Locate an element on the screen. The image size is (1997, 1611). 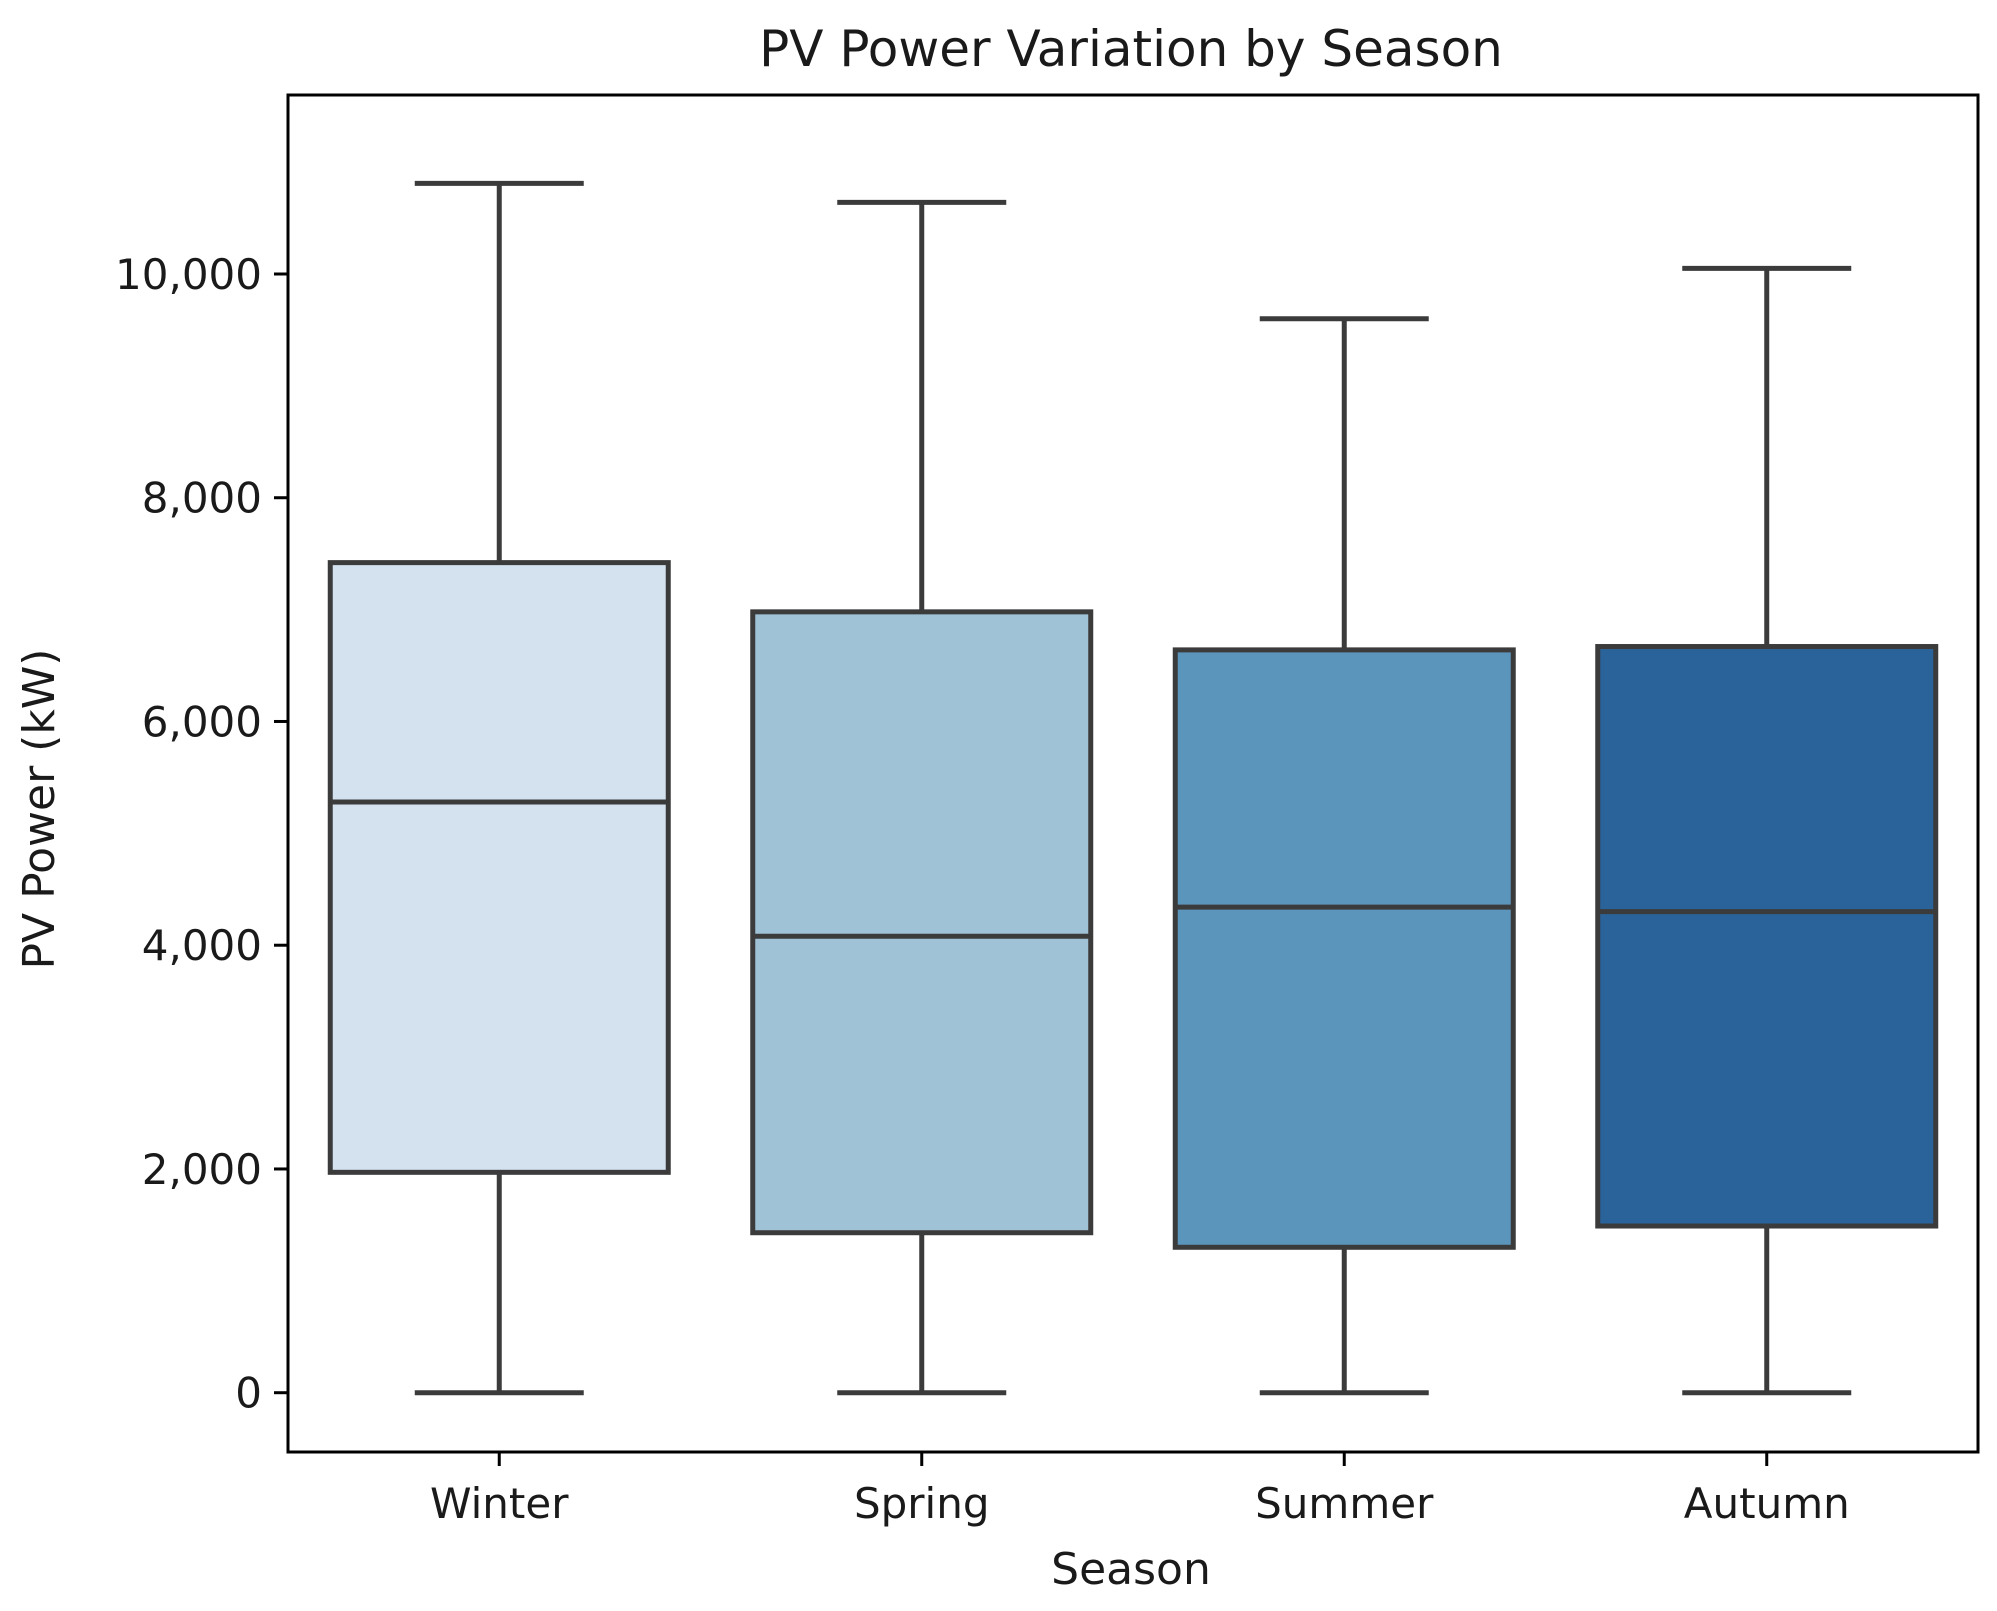
box-summer is located at coordinates (1344, 856).